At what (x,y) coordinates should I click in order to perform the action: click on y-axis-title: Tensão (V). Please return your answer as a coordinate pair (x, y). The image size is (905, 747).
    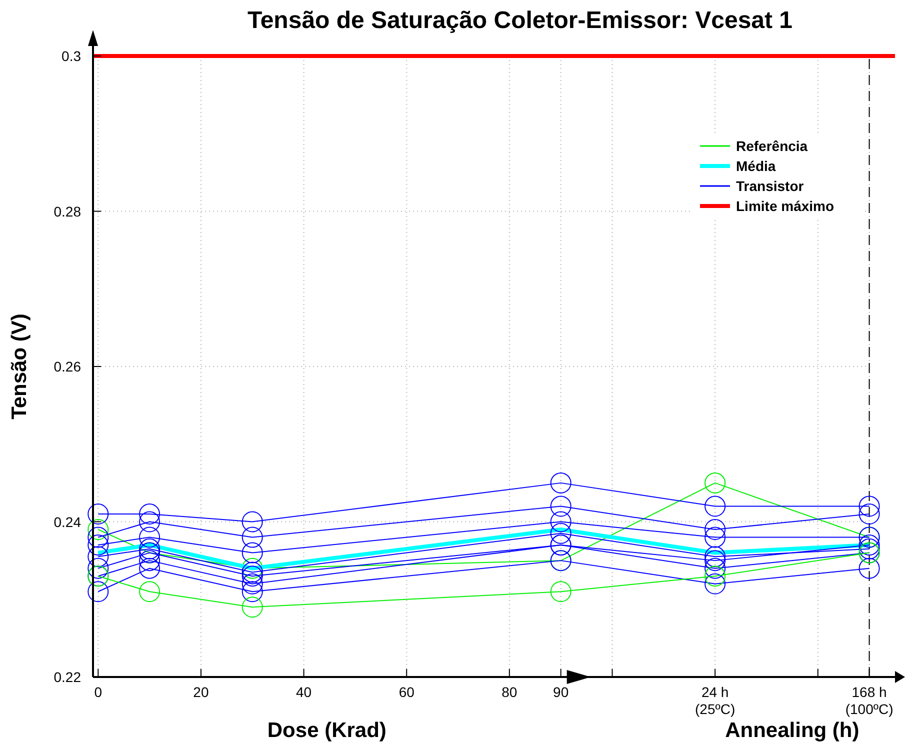
    Looking at the image, I should click on (19, 367).